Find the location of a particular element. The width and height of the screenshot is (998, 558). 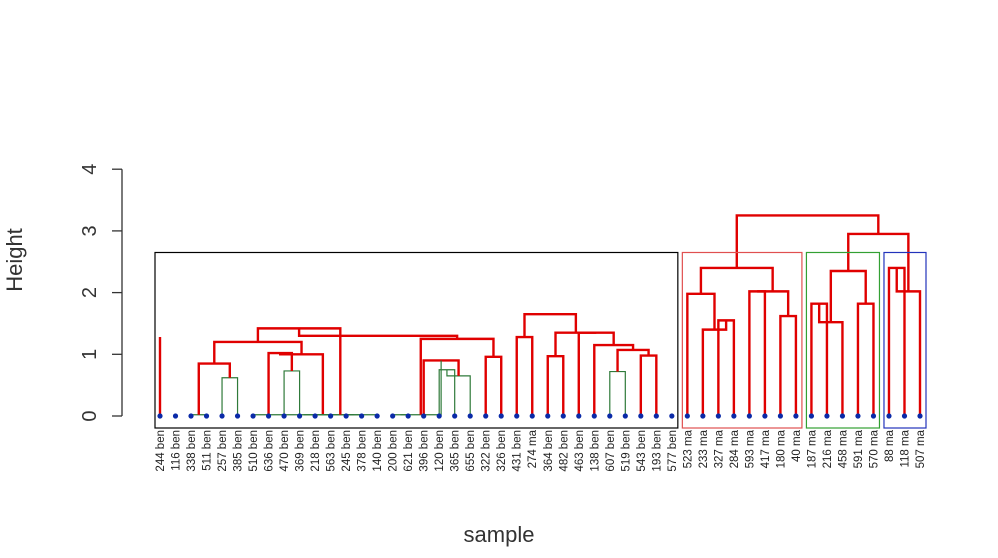

leaf-label: 621 ben is located at coordinates (409, 451).